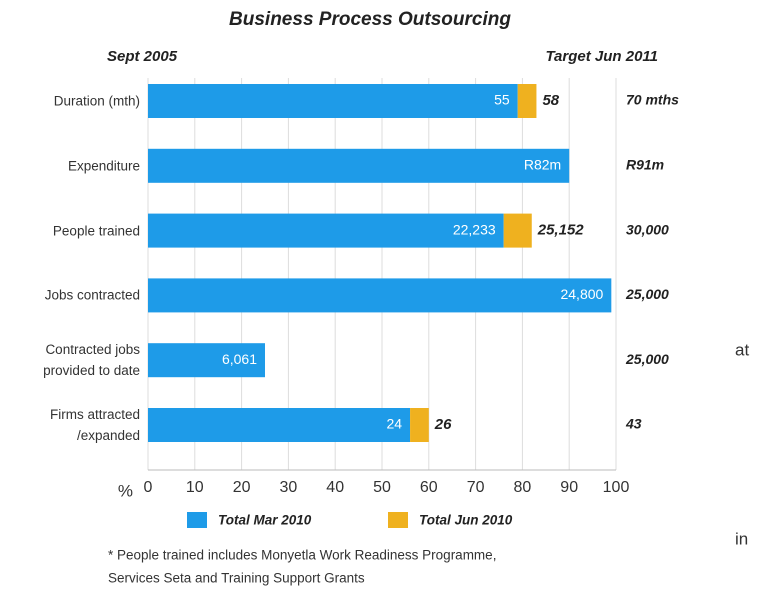  I want to click on bar-label: 58, so click(550, 100).